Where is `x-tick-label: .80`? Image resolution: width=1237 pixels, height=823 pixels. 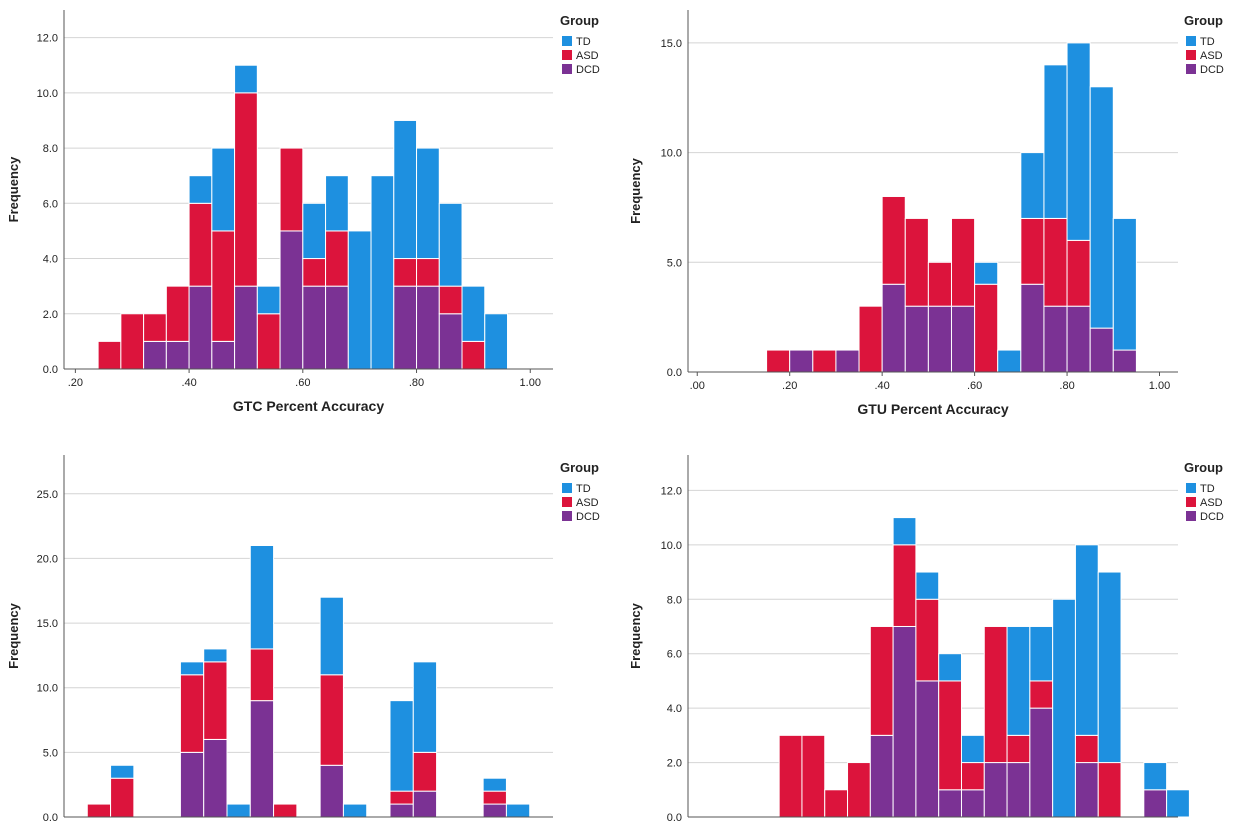
x-tick-label: .80 is located at coordinates (1066, 386).